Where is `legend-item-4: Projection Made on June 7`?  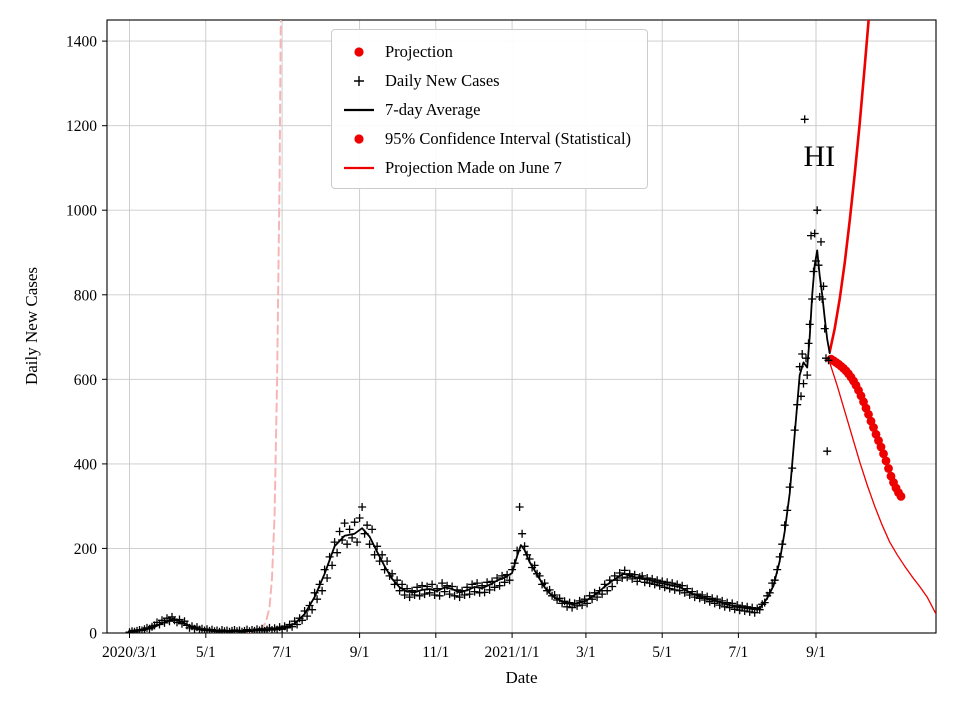
legend-item-4: Projection Made on June 7 is located at coordinates (486, 168).